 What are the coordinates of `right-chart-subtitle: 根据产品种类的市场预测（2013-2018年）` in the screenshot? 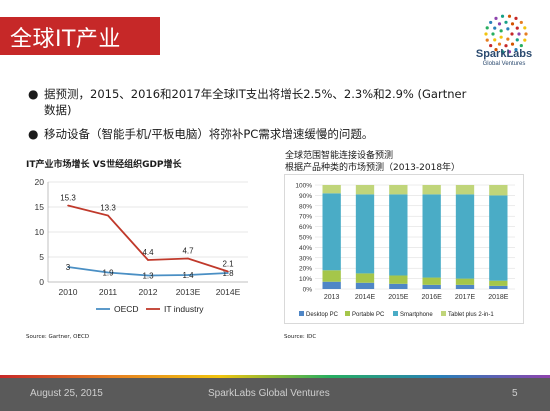 It's located at (373, 168).